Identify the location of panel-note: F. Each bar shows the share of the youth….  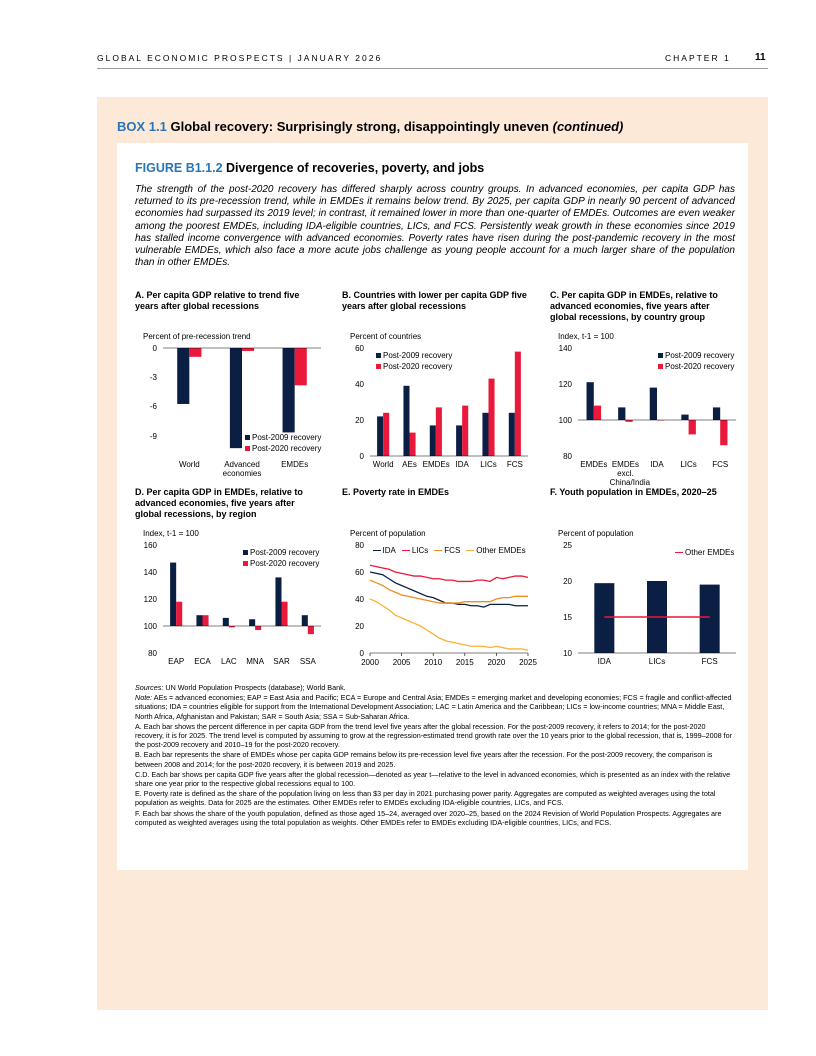
(428, 817).